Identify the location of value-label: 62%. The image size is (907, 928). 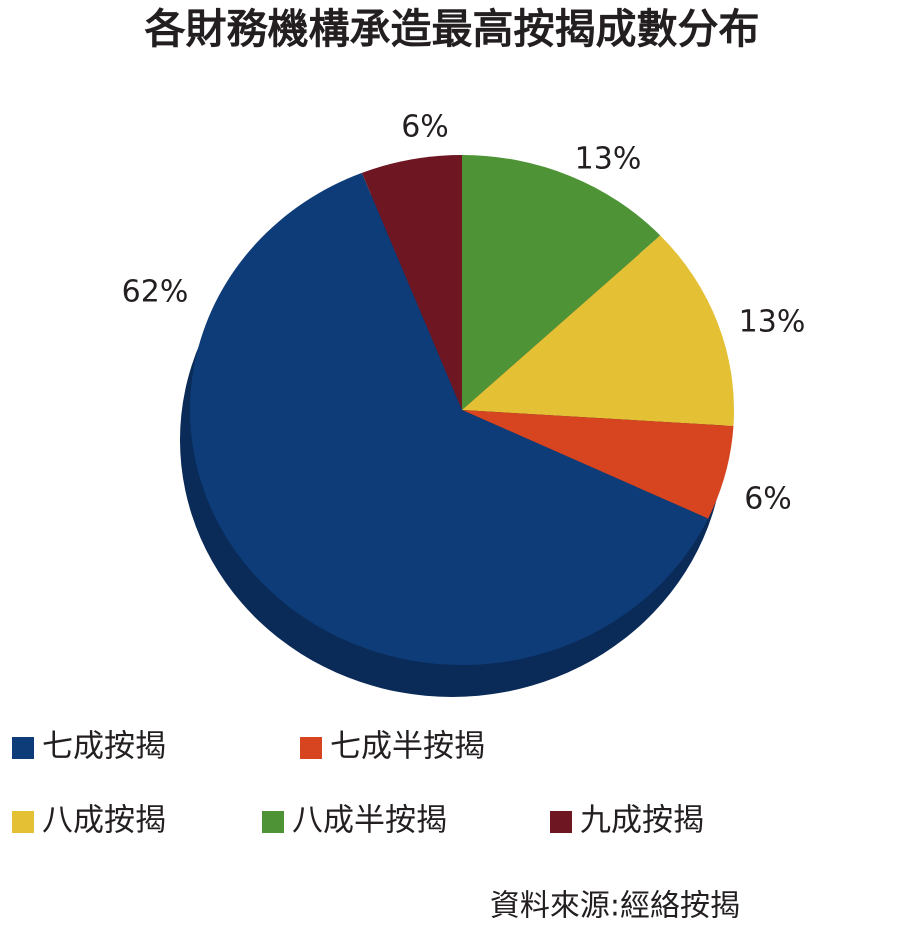
(155, 292).